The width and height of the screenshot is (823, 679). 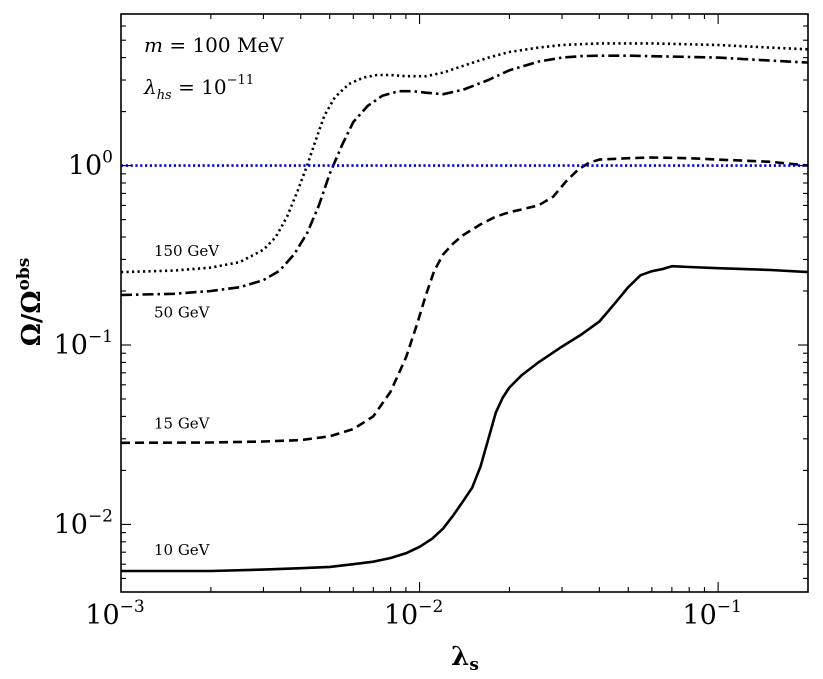 I want to click on x-tick-label: 10⁻³, so click(x=114, y=614).